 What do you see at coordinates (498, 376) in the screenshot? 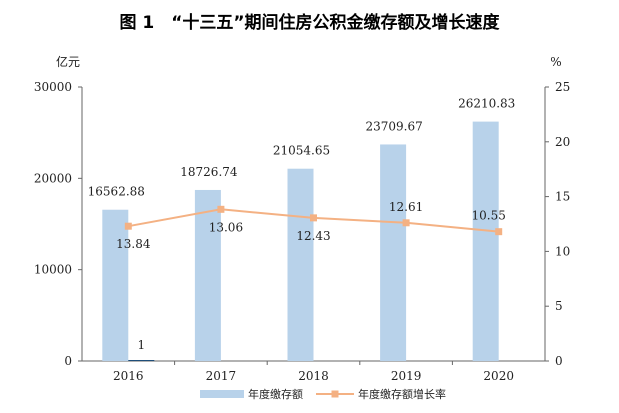
I see `x-tick-label: 2020` at bounding box center [498, 376].